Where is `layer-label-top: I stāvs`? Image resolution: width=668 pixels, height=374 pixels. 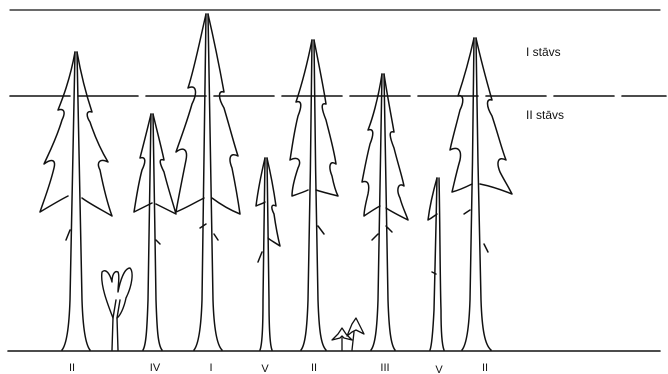 layer-label-top: I stāvs is located at coordinates (543, 52).